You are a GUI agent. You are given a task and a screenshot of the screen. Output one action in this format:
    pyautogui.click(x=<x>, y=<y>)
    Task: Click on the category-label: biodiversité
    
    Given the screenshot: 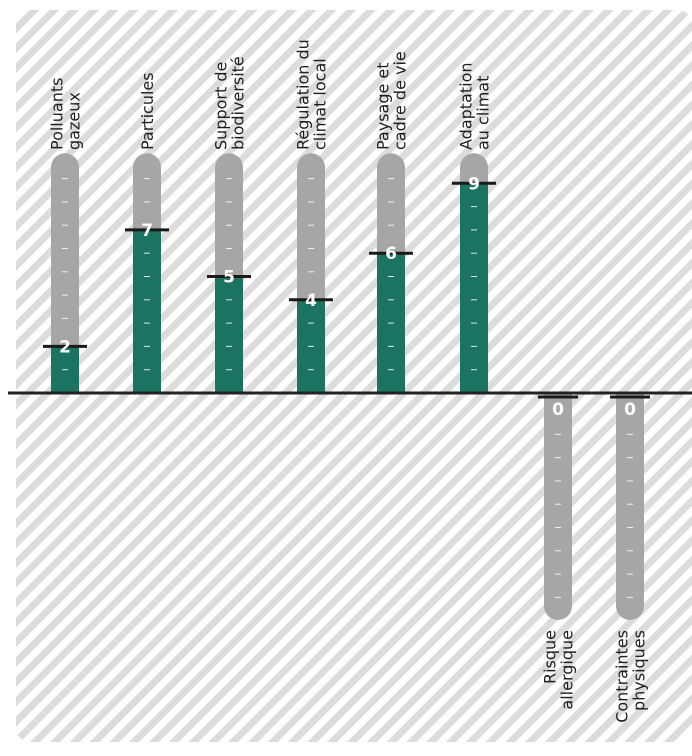 What is the action you would take?
    pyautogui.click(x=238, y=103)
    